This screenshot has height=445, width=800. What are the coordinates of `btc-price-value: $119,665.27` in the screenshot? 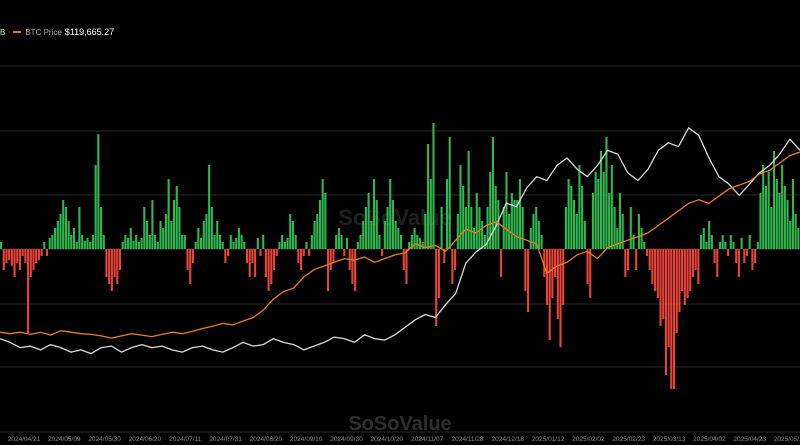 It's located at (89, 32).